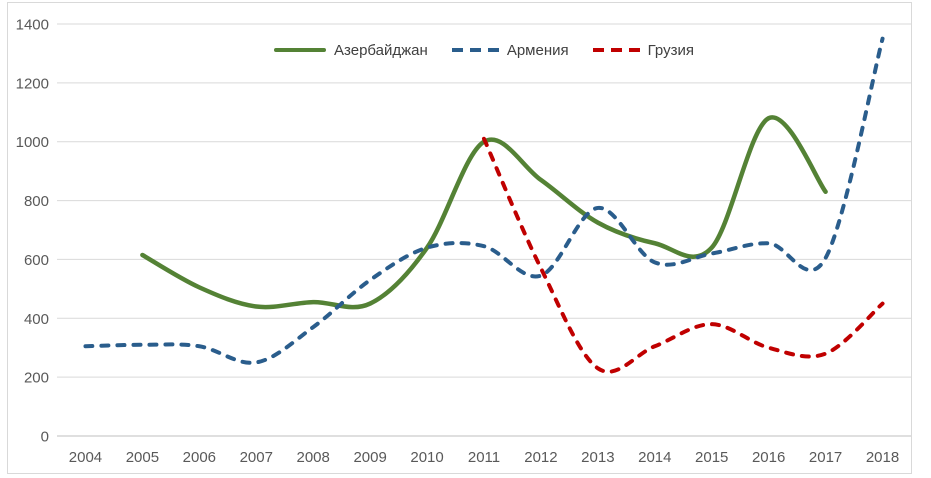  What do you see at coordinates (85, 457) in the screenshot?
I see `x-tick-label: 2004` at bounding box center [85, 457].